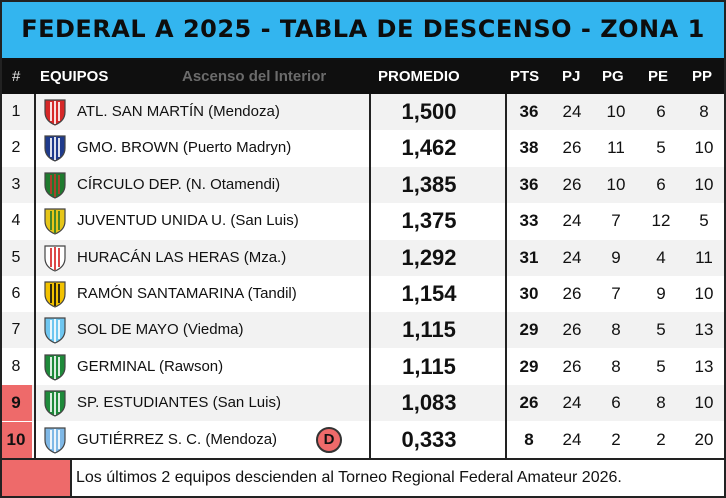 This screenshot has width=726, height=498. What do you see at coordinates (363, 294) in the screenshot?
I see `table-row: 6 RAMÓN SANTAMARINA (Tandil) 1,154 30 26 7 9 10` at bounding box center [363, 294].